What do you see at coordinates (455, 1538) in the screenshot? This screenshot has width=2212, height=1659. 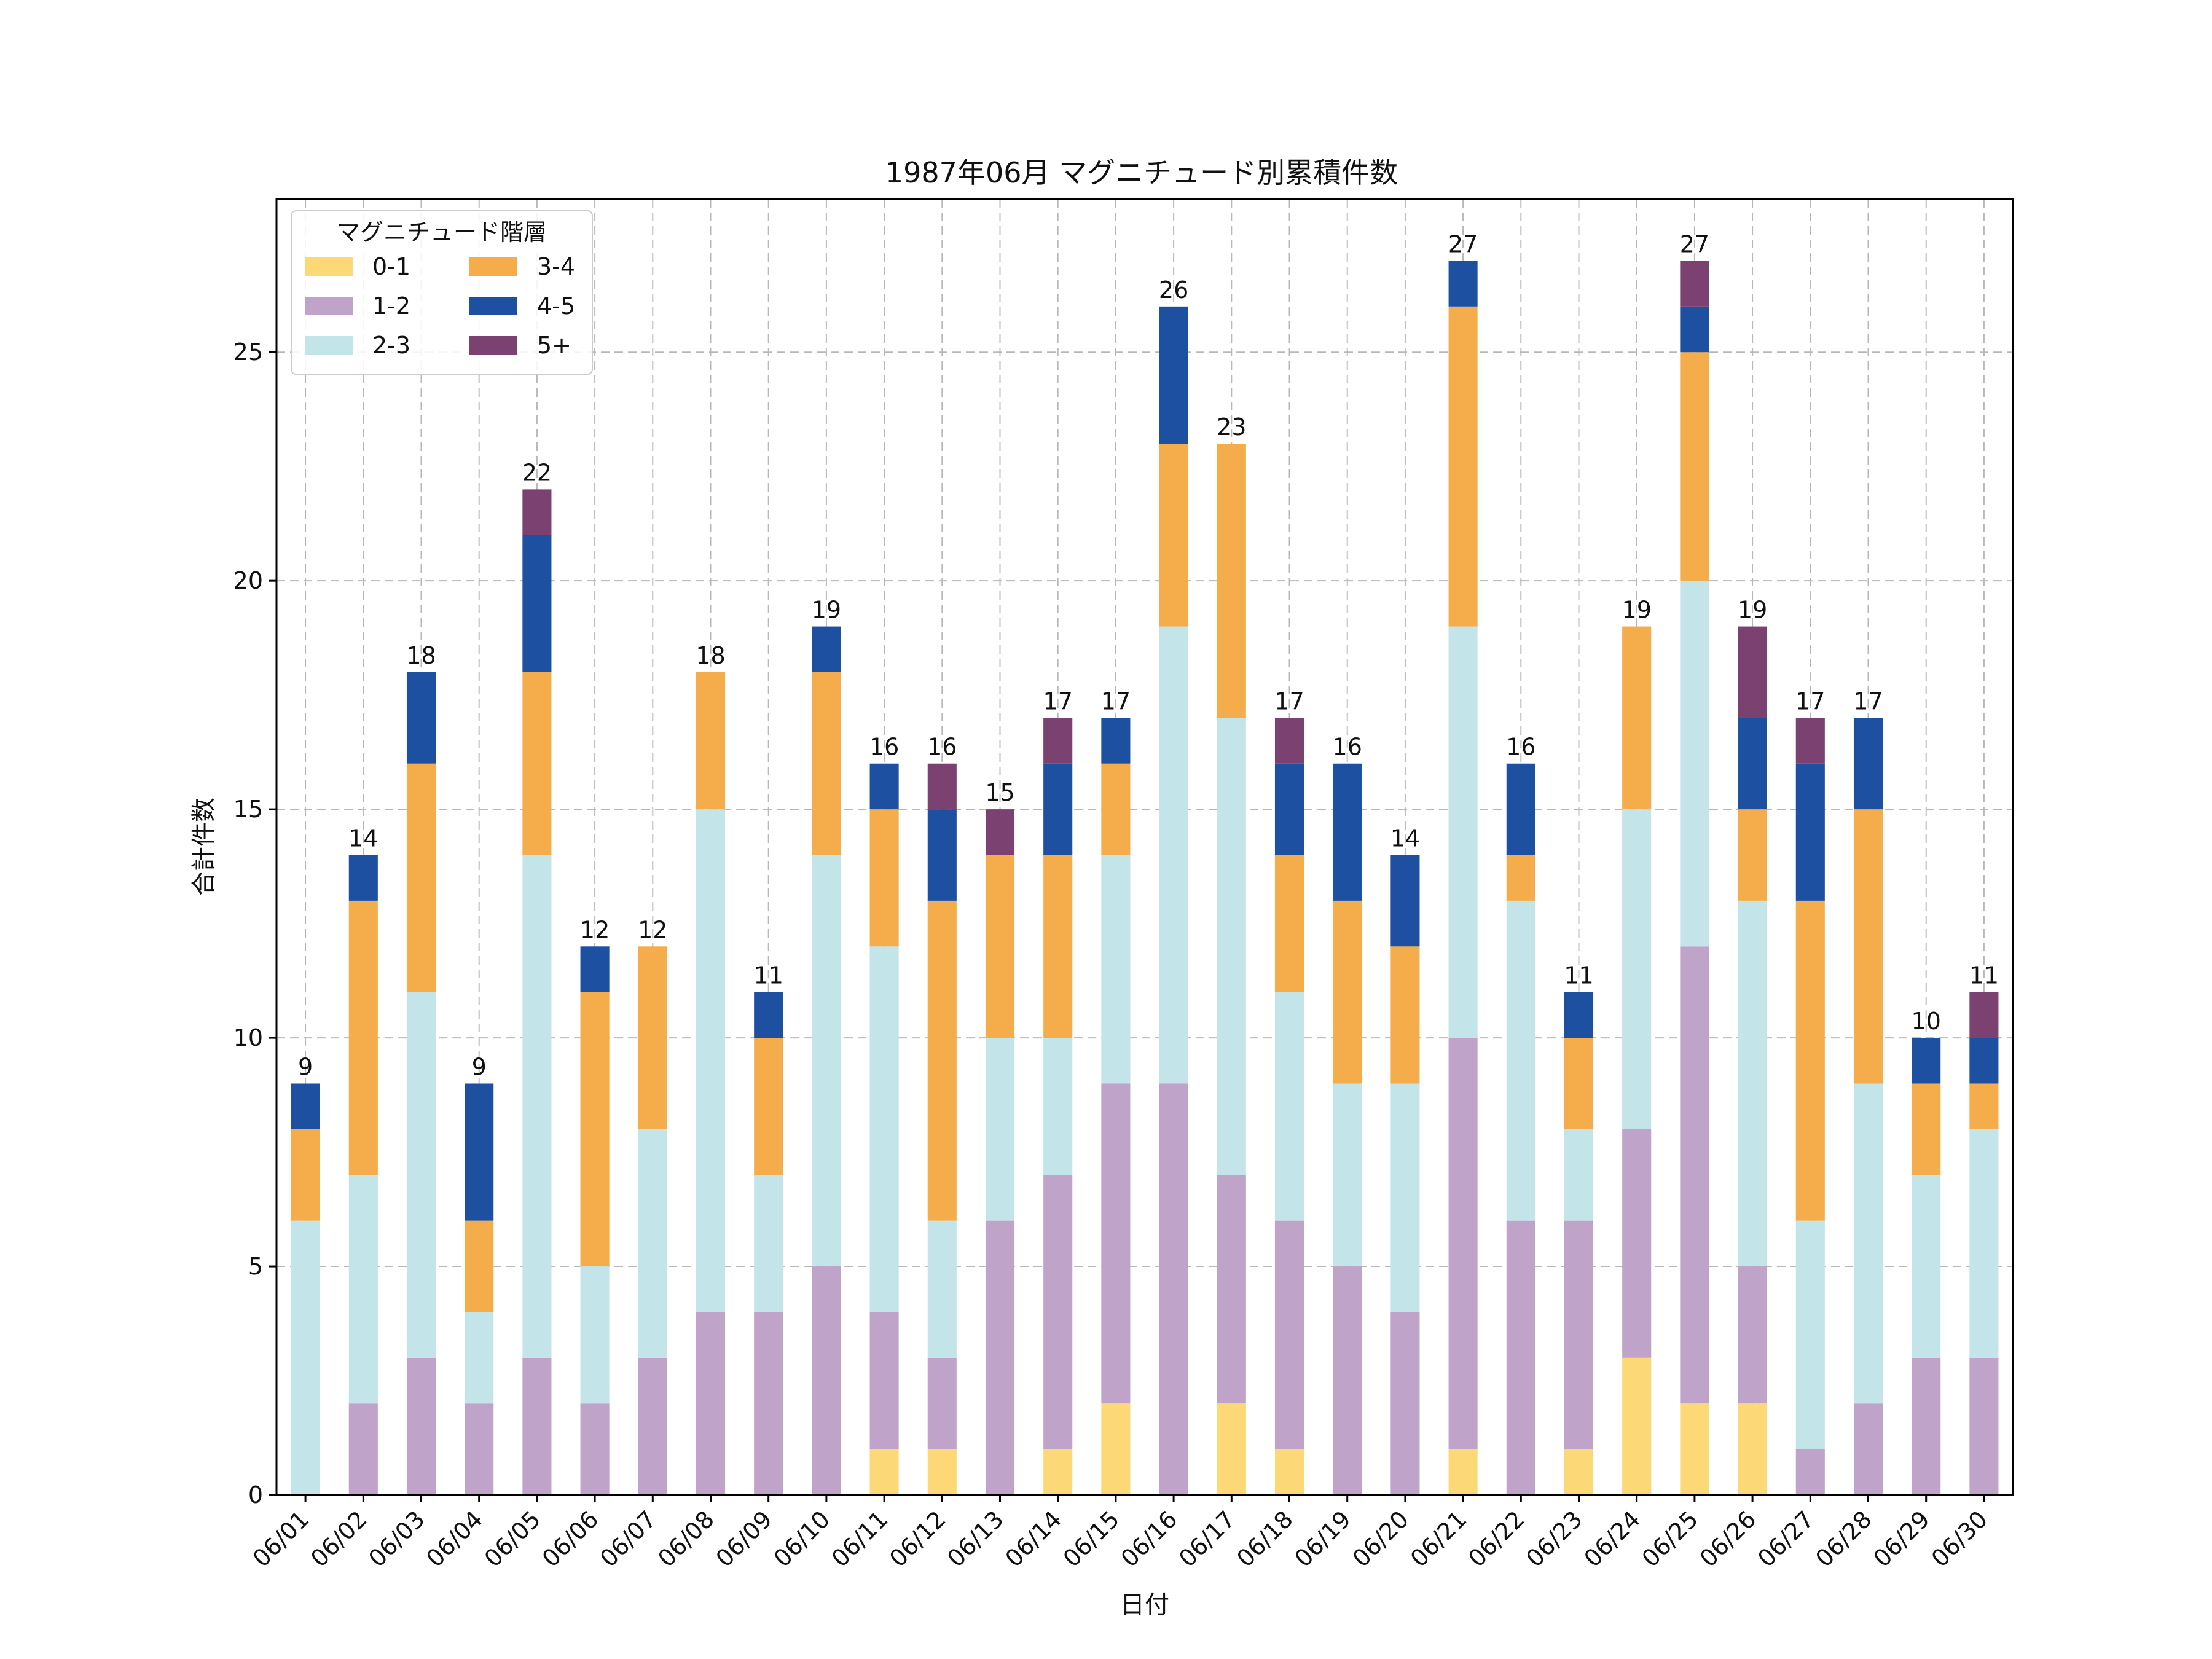 I see `x-tick-label: 06/04` at bounding box center [455, 1538].